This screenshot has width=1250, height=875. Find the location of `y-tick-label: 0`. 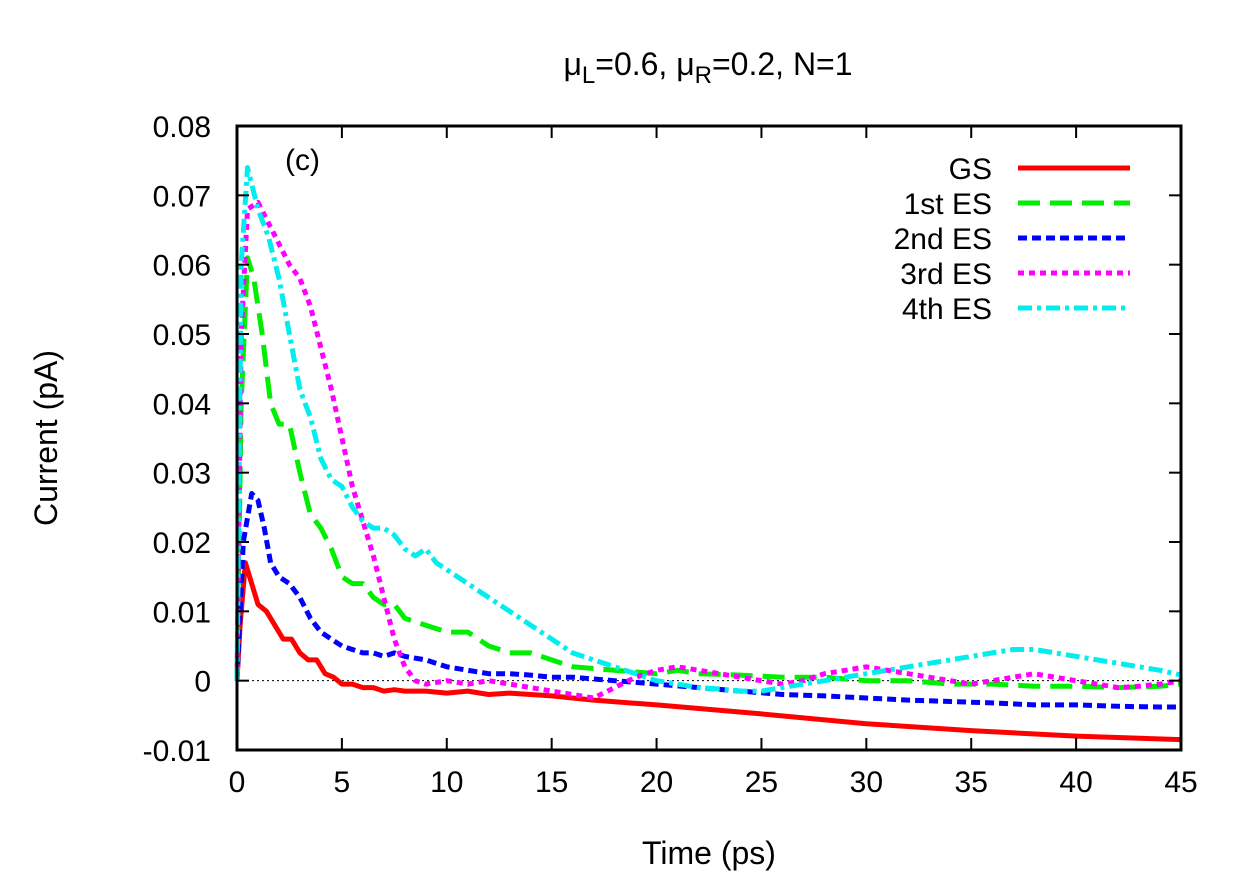

y-tick-label: 0 is located at coordinates (202, 682).